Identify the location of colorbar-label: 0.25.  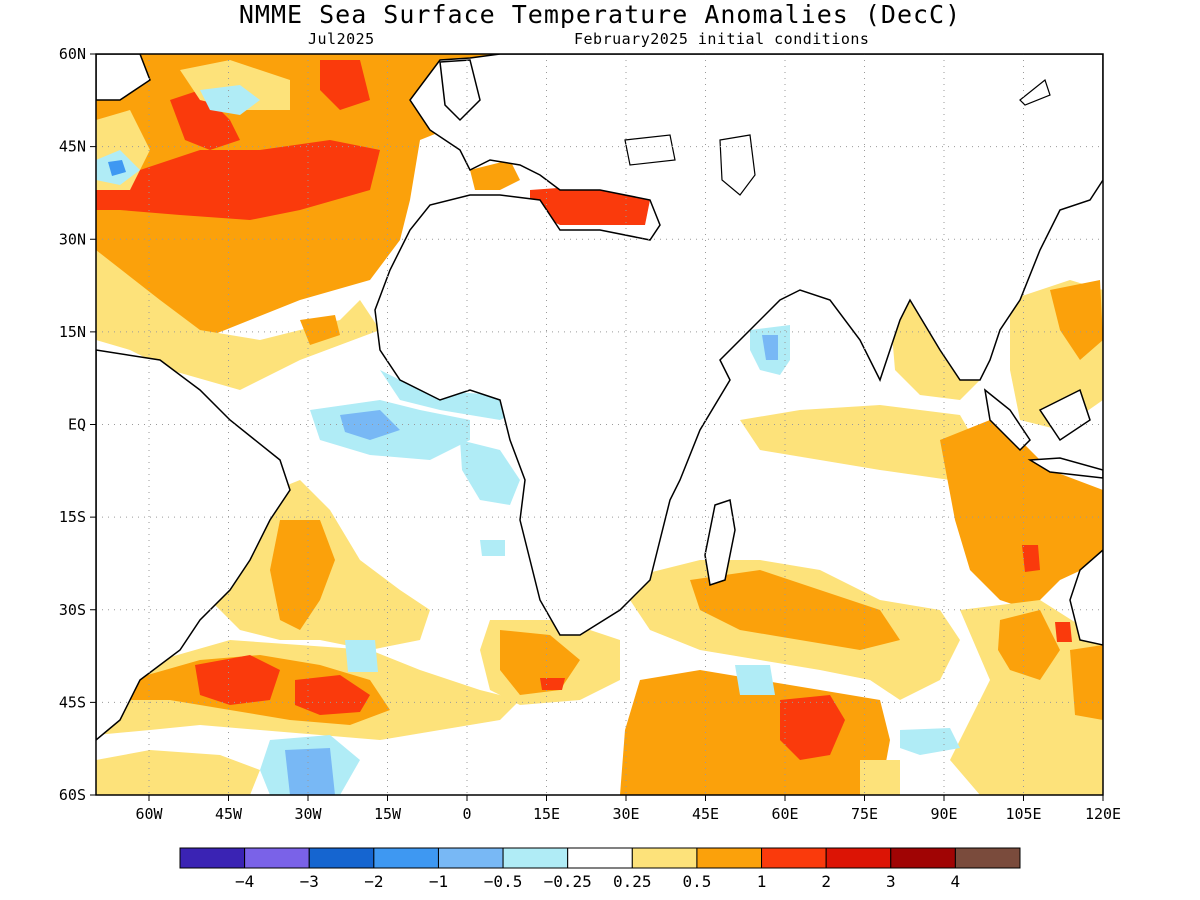
(632, 881).